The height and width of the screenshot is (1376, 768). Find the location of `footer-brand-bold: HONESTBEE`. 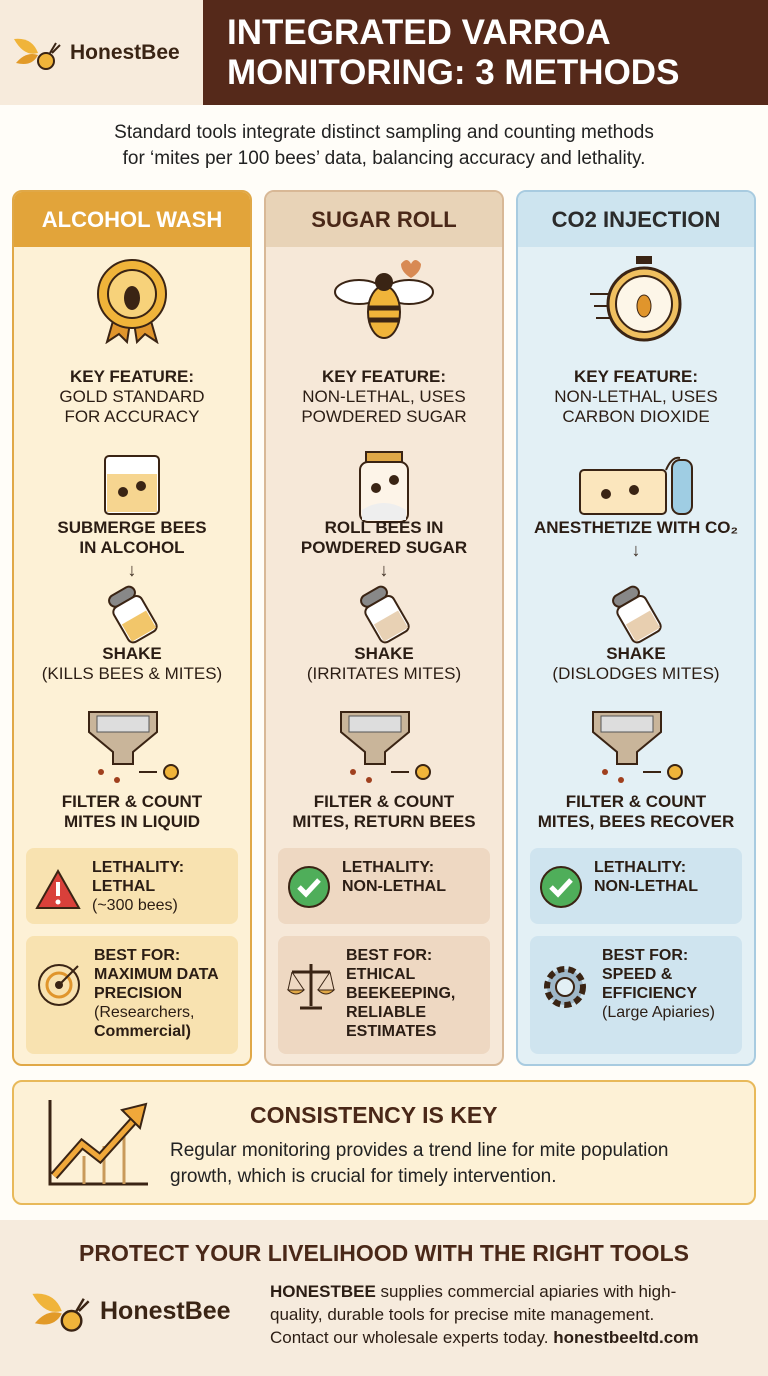

footer-brand-bold: HONESTBEE is located at coordinates (323, 1291).